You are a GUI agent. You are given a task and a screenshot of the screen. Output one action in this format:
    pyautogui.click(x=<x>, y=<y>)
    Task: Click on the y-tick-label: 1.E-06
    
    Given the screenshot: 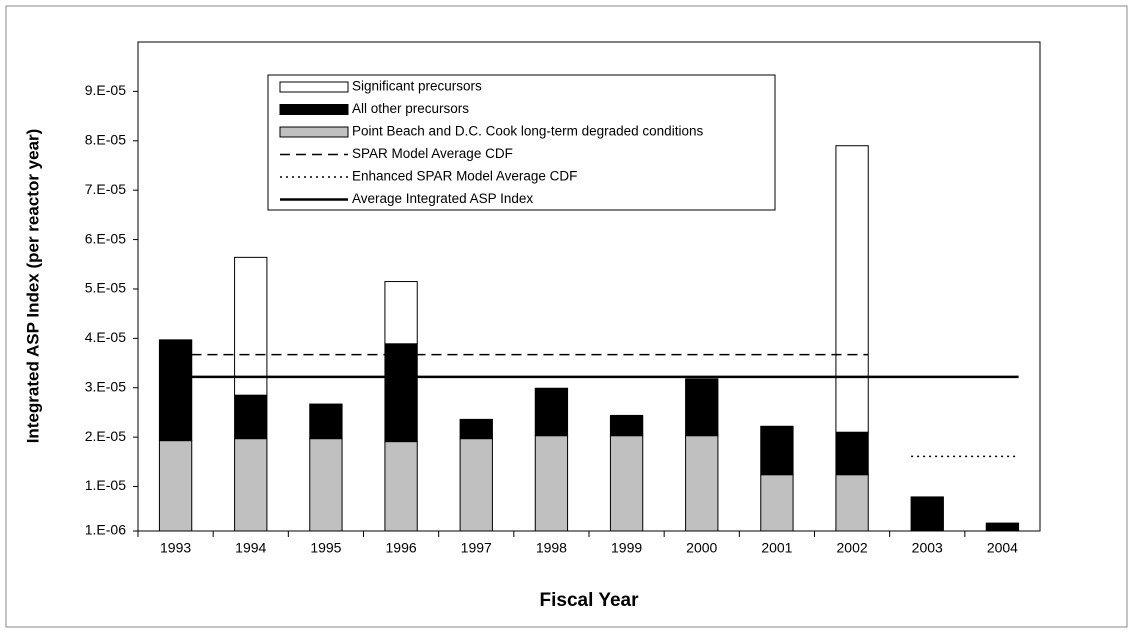 What is the action you would take?
    pyautogui.click(x=105, y=530)
    